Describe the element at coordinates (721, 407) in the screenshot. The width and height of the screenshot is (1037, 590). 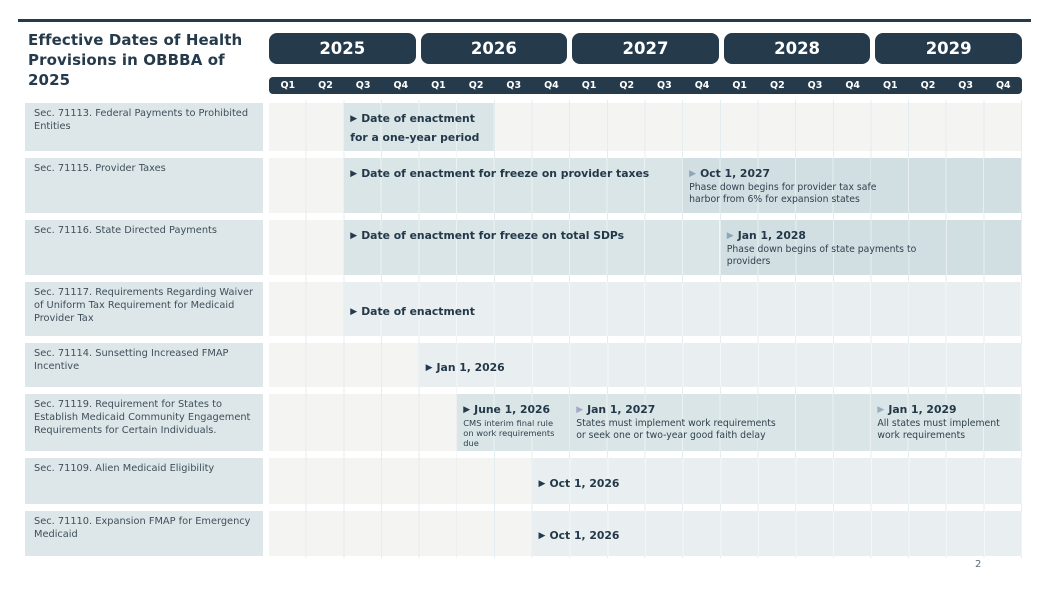
I see `milestone-title-line: ▶ Jan 1, 2027` at that location.